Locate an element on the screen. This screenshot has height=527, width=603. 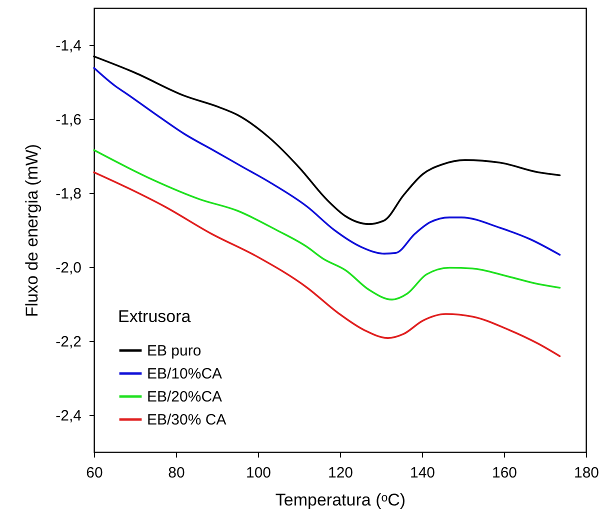
legend-label: EB/10%CA is located at coordinates (184, 374).